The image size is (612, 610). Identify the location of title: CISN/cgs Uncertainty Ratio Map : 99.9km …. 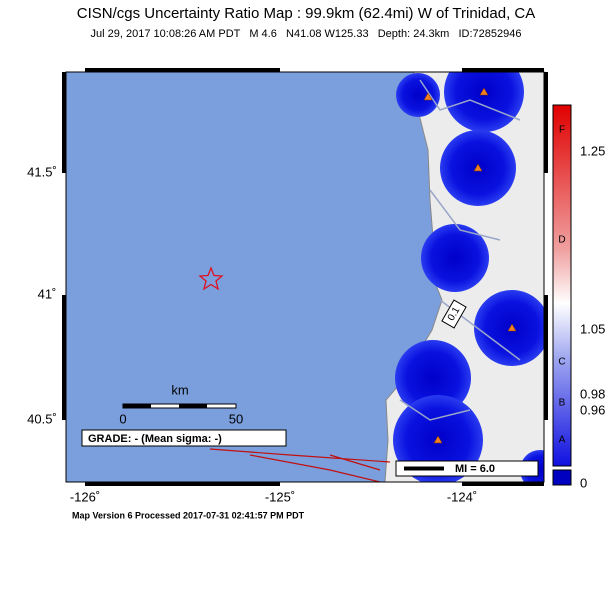
(306, 13).